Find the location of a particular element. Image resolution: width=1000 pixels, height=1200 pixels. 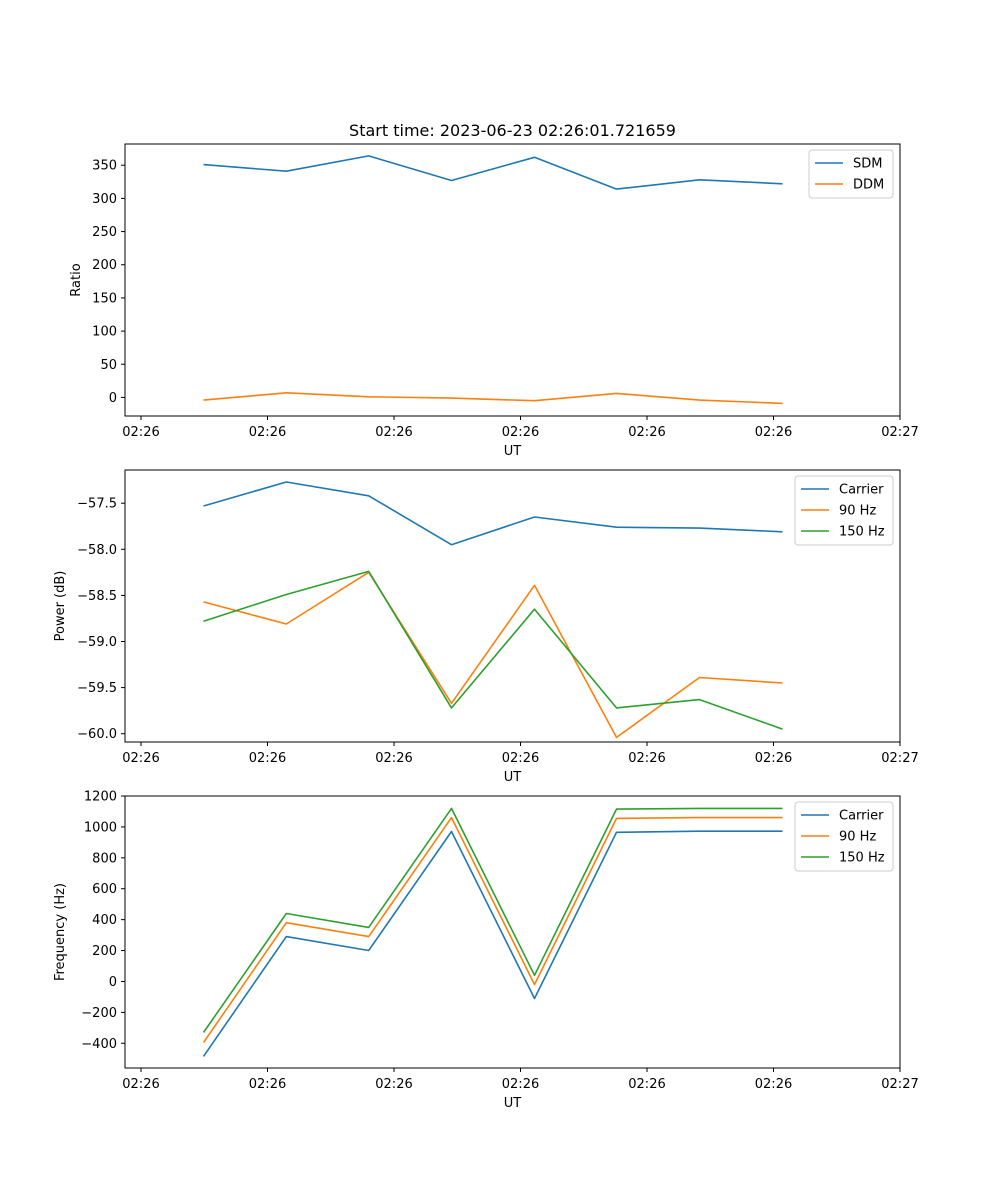

y-tick-label: 300 is located at coordinates (104, 199).